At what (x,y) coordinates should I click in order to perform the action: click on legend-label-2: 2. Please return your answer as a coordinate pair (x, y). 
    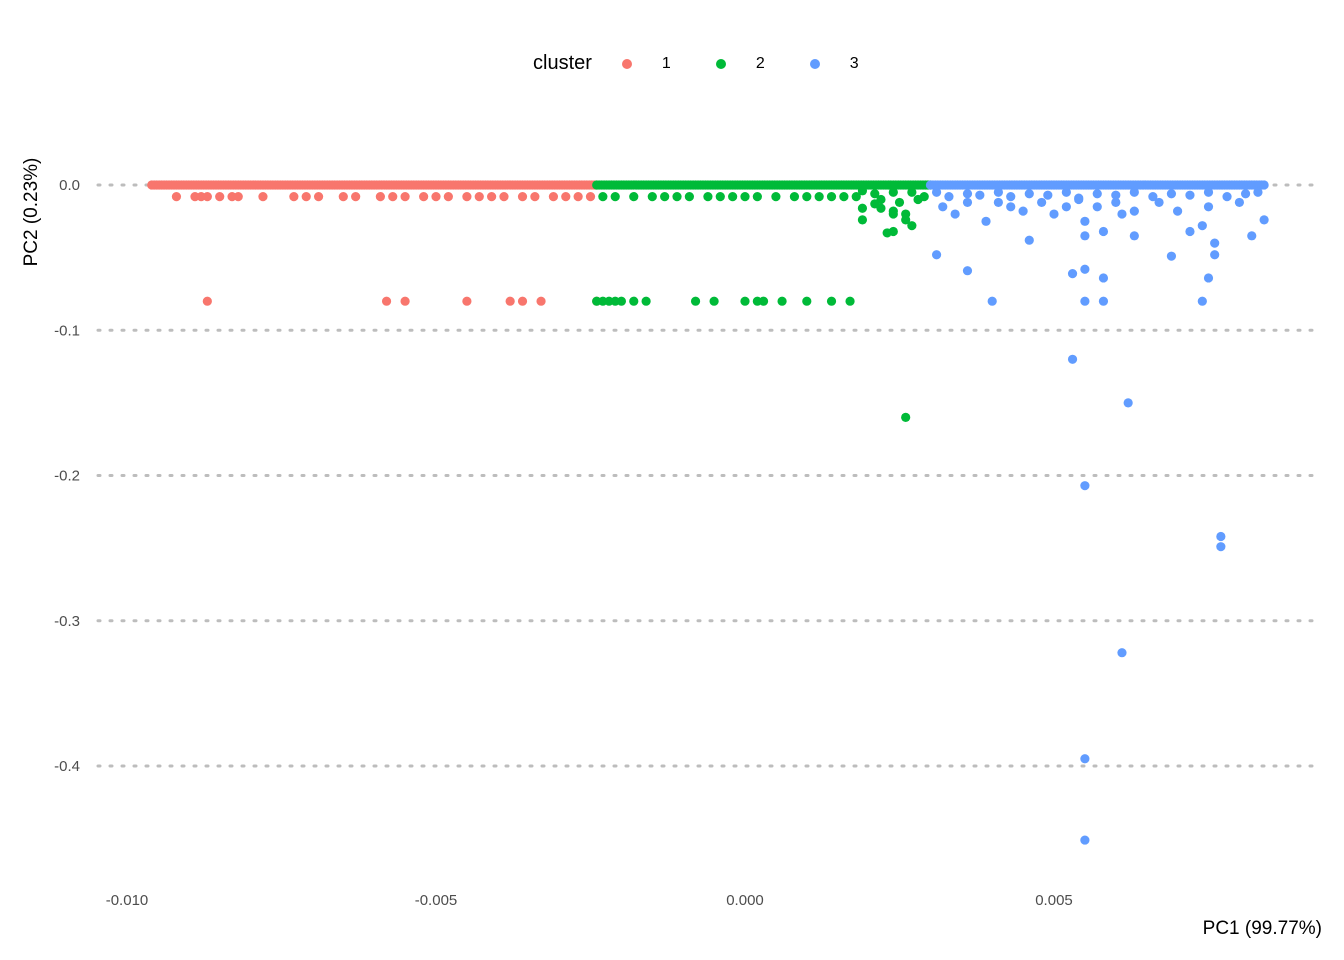
    Looking at the image, I should click on (760, 63).